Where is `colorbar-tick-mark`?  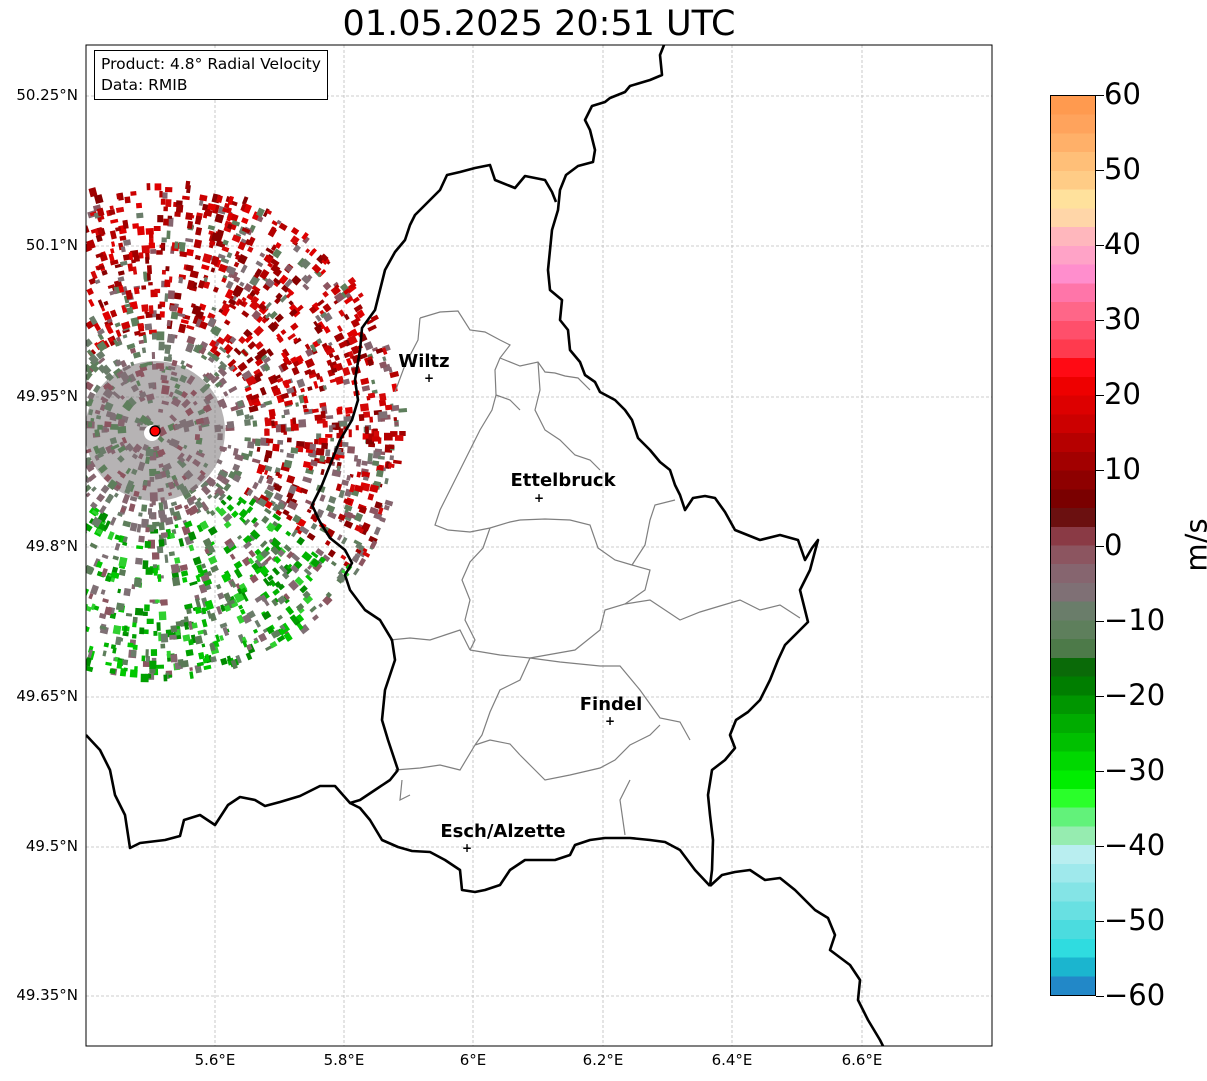 colorbar-tick-mark is located at coordinates (1100, 996).